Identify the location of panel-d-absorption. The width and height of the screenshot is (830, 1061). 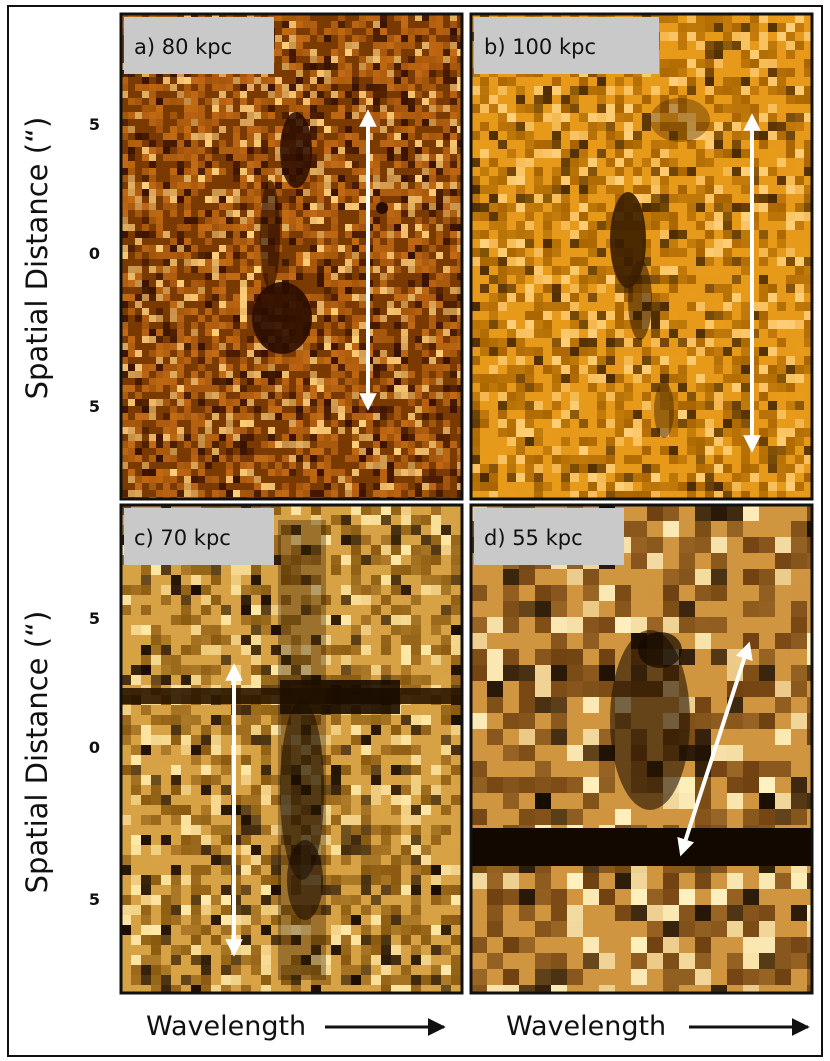
(641, 748).